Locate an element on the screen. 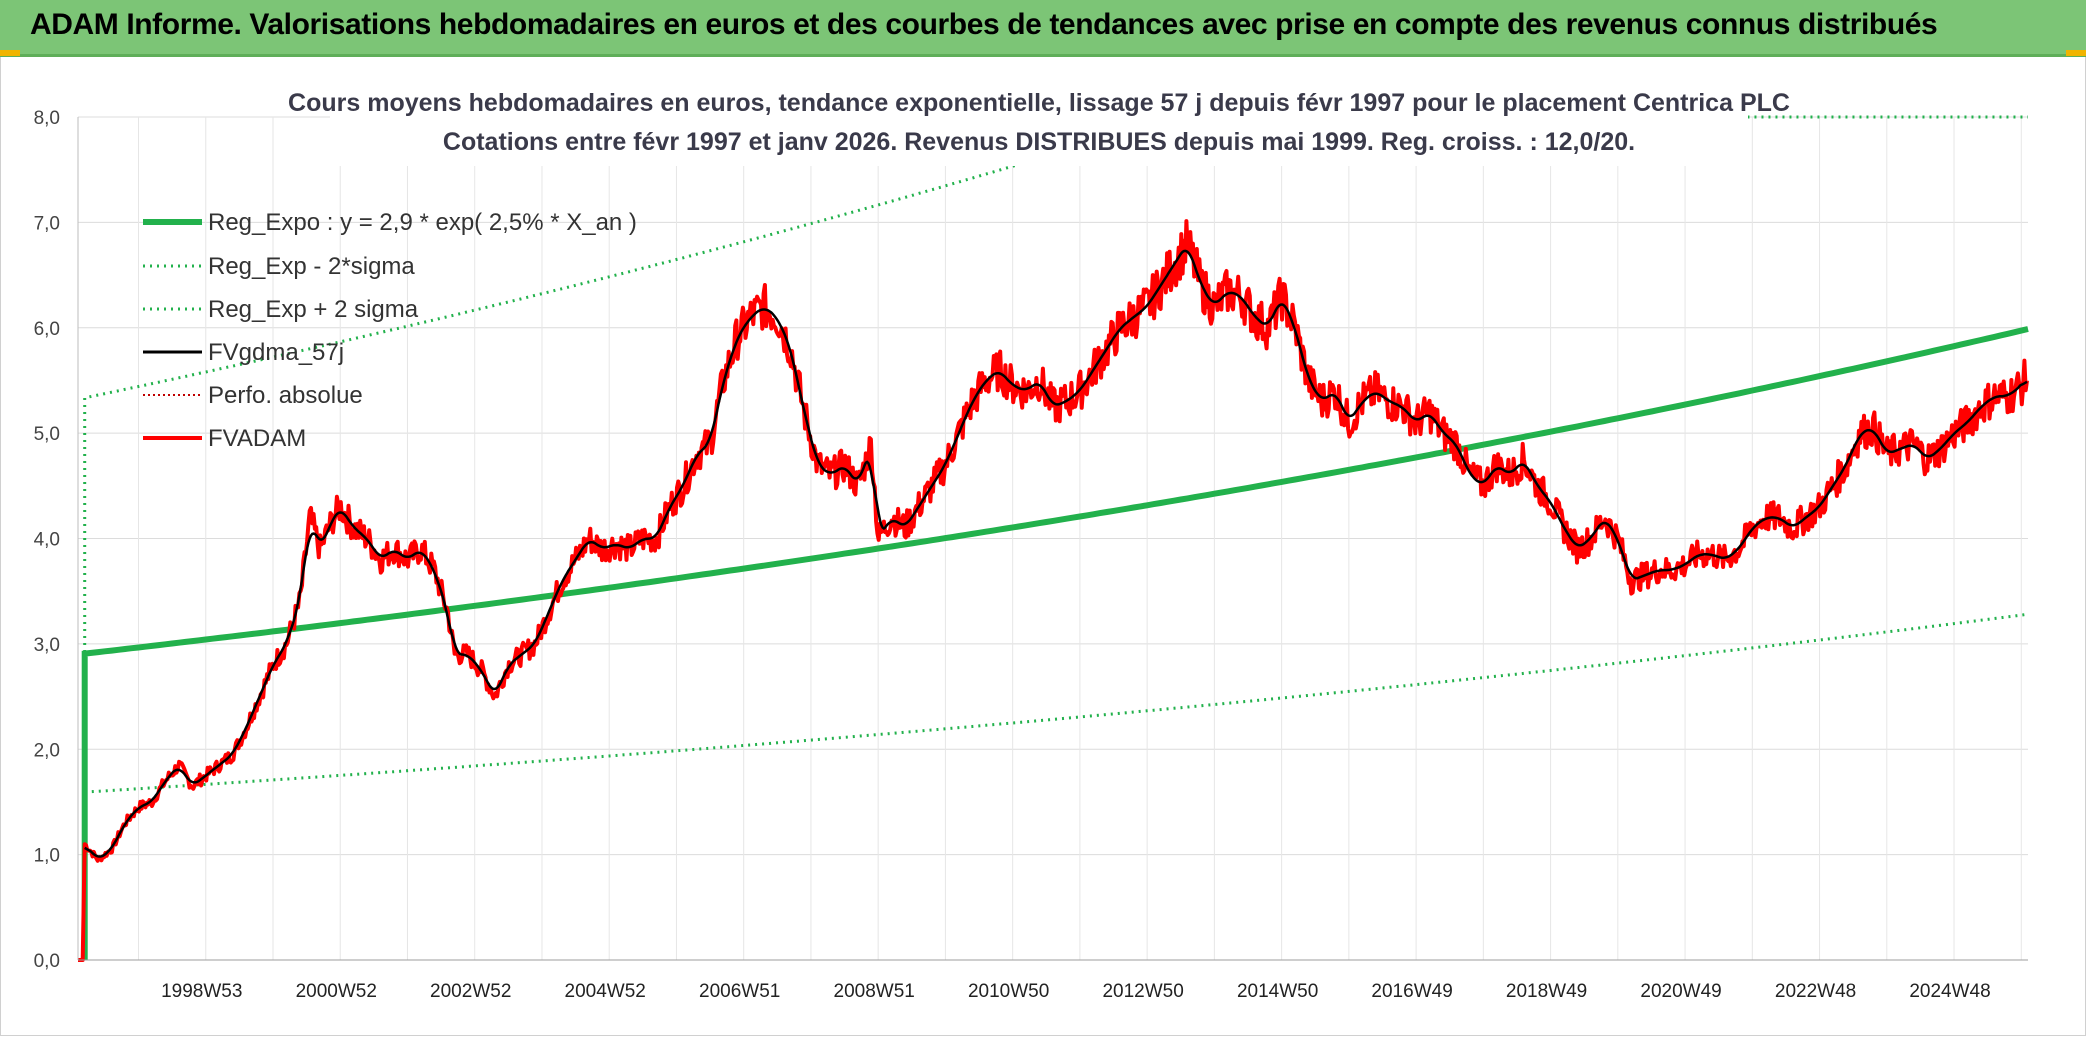 The height and width of the screenshot is (1038, 2086). x-tick-label: 2016W49 is located at coordinates (1411, 991).